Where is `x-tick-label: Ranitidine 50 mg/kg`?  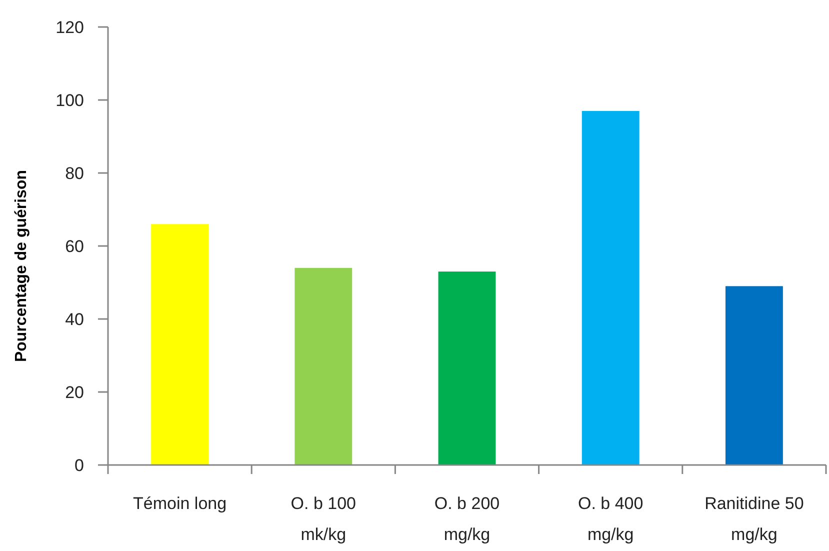
x-tick-label: Ranitidine 50 mg/kg is located at coordinates (754, 519).